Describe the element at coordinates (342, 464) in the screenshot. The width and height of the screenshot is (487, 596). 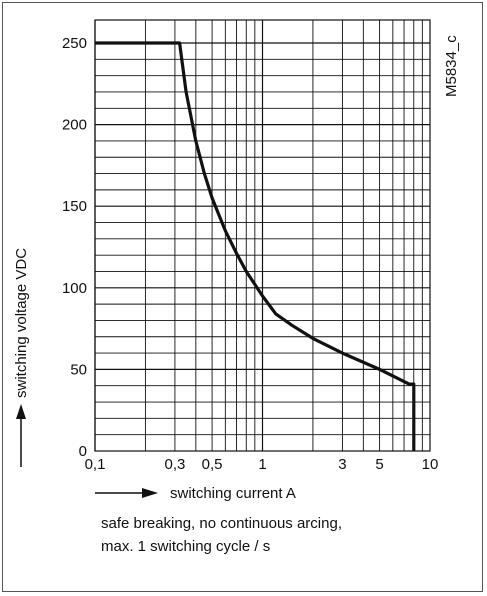
I see `x-tick-label: 3` at that location.